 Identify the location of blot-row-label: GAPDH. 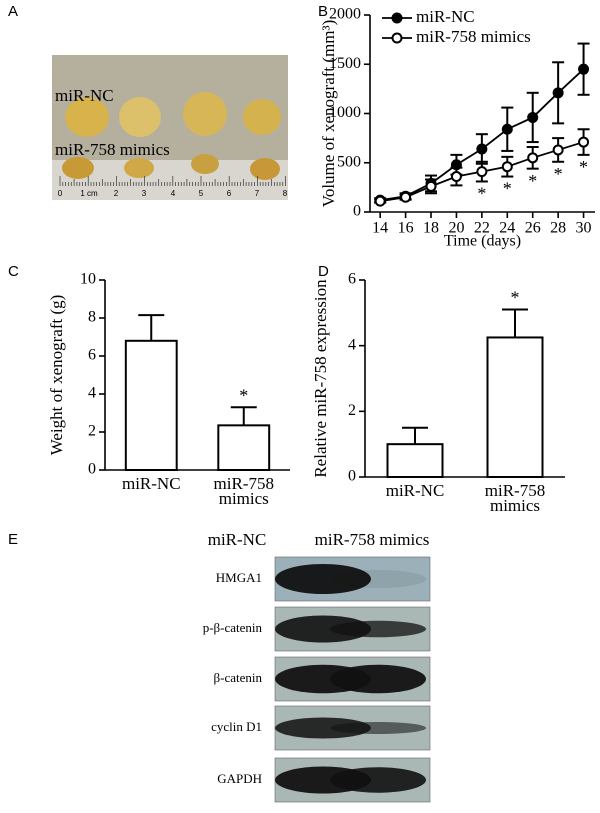
(239, 778).